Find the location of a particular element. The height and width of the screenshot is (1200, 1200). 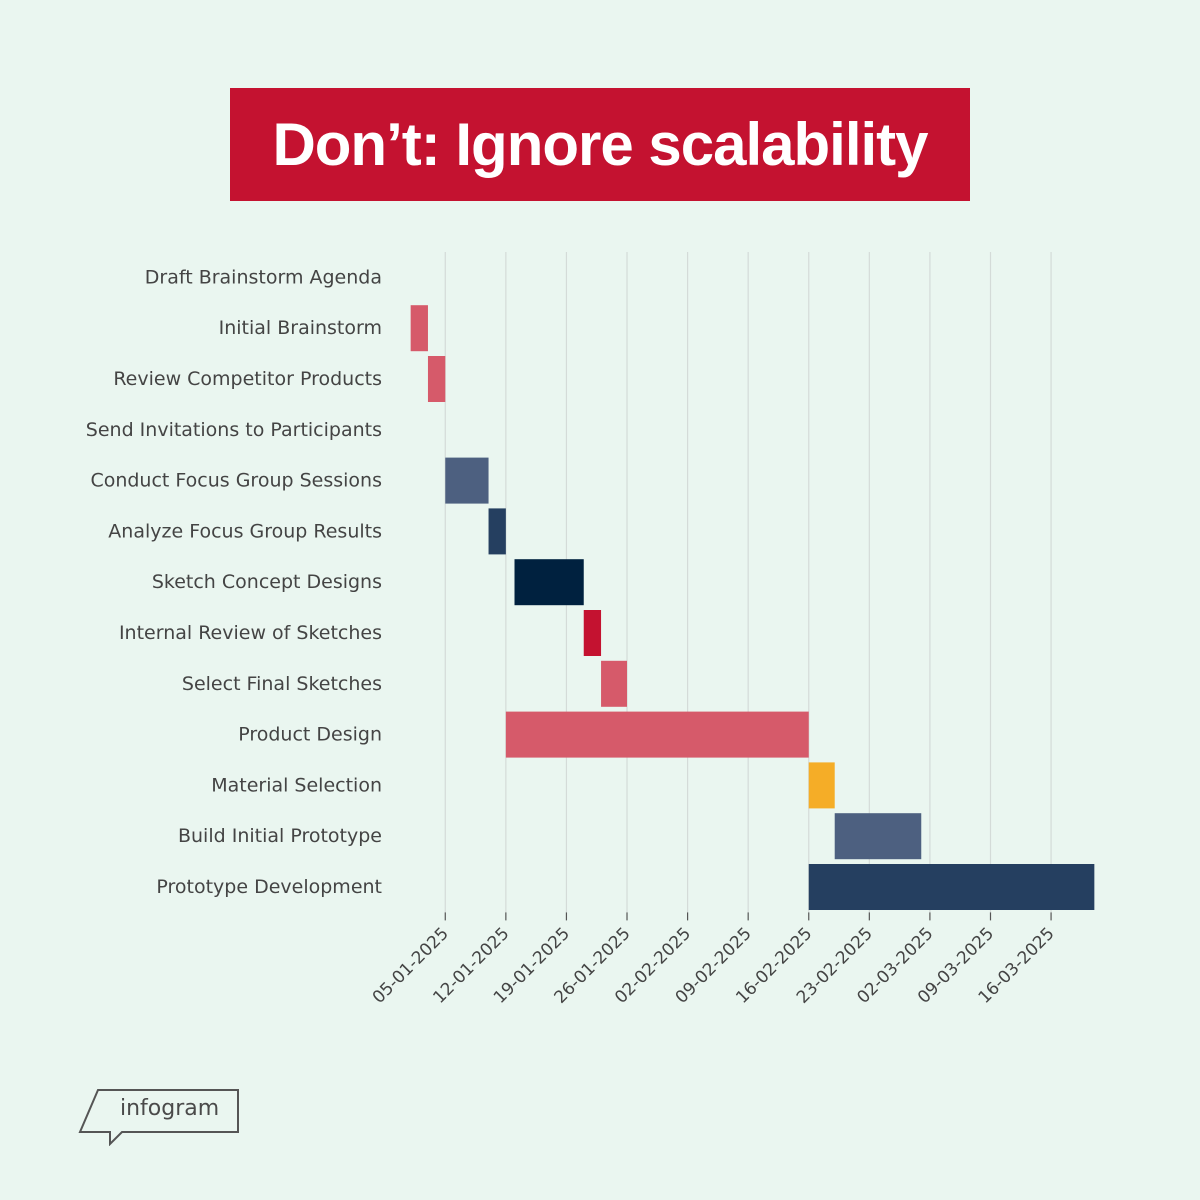

task-label: Internal Review of Sketches is located at coordinates (250, 633).